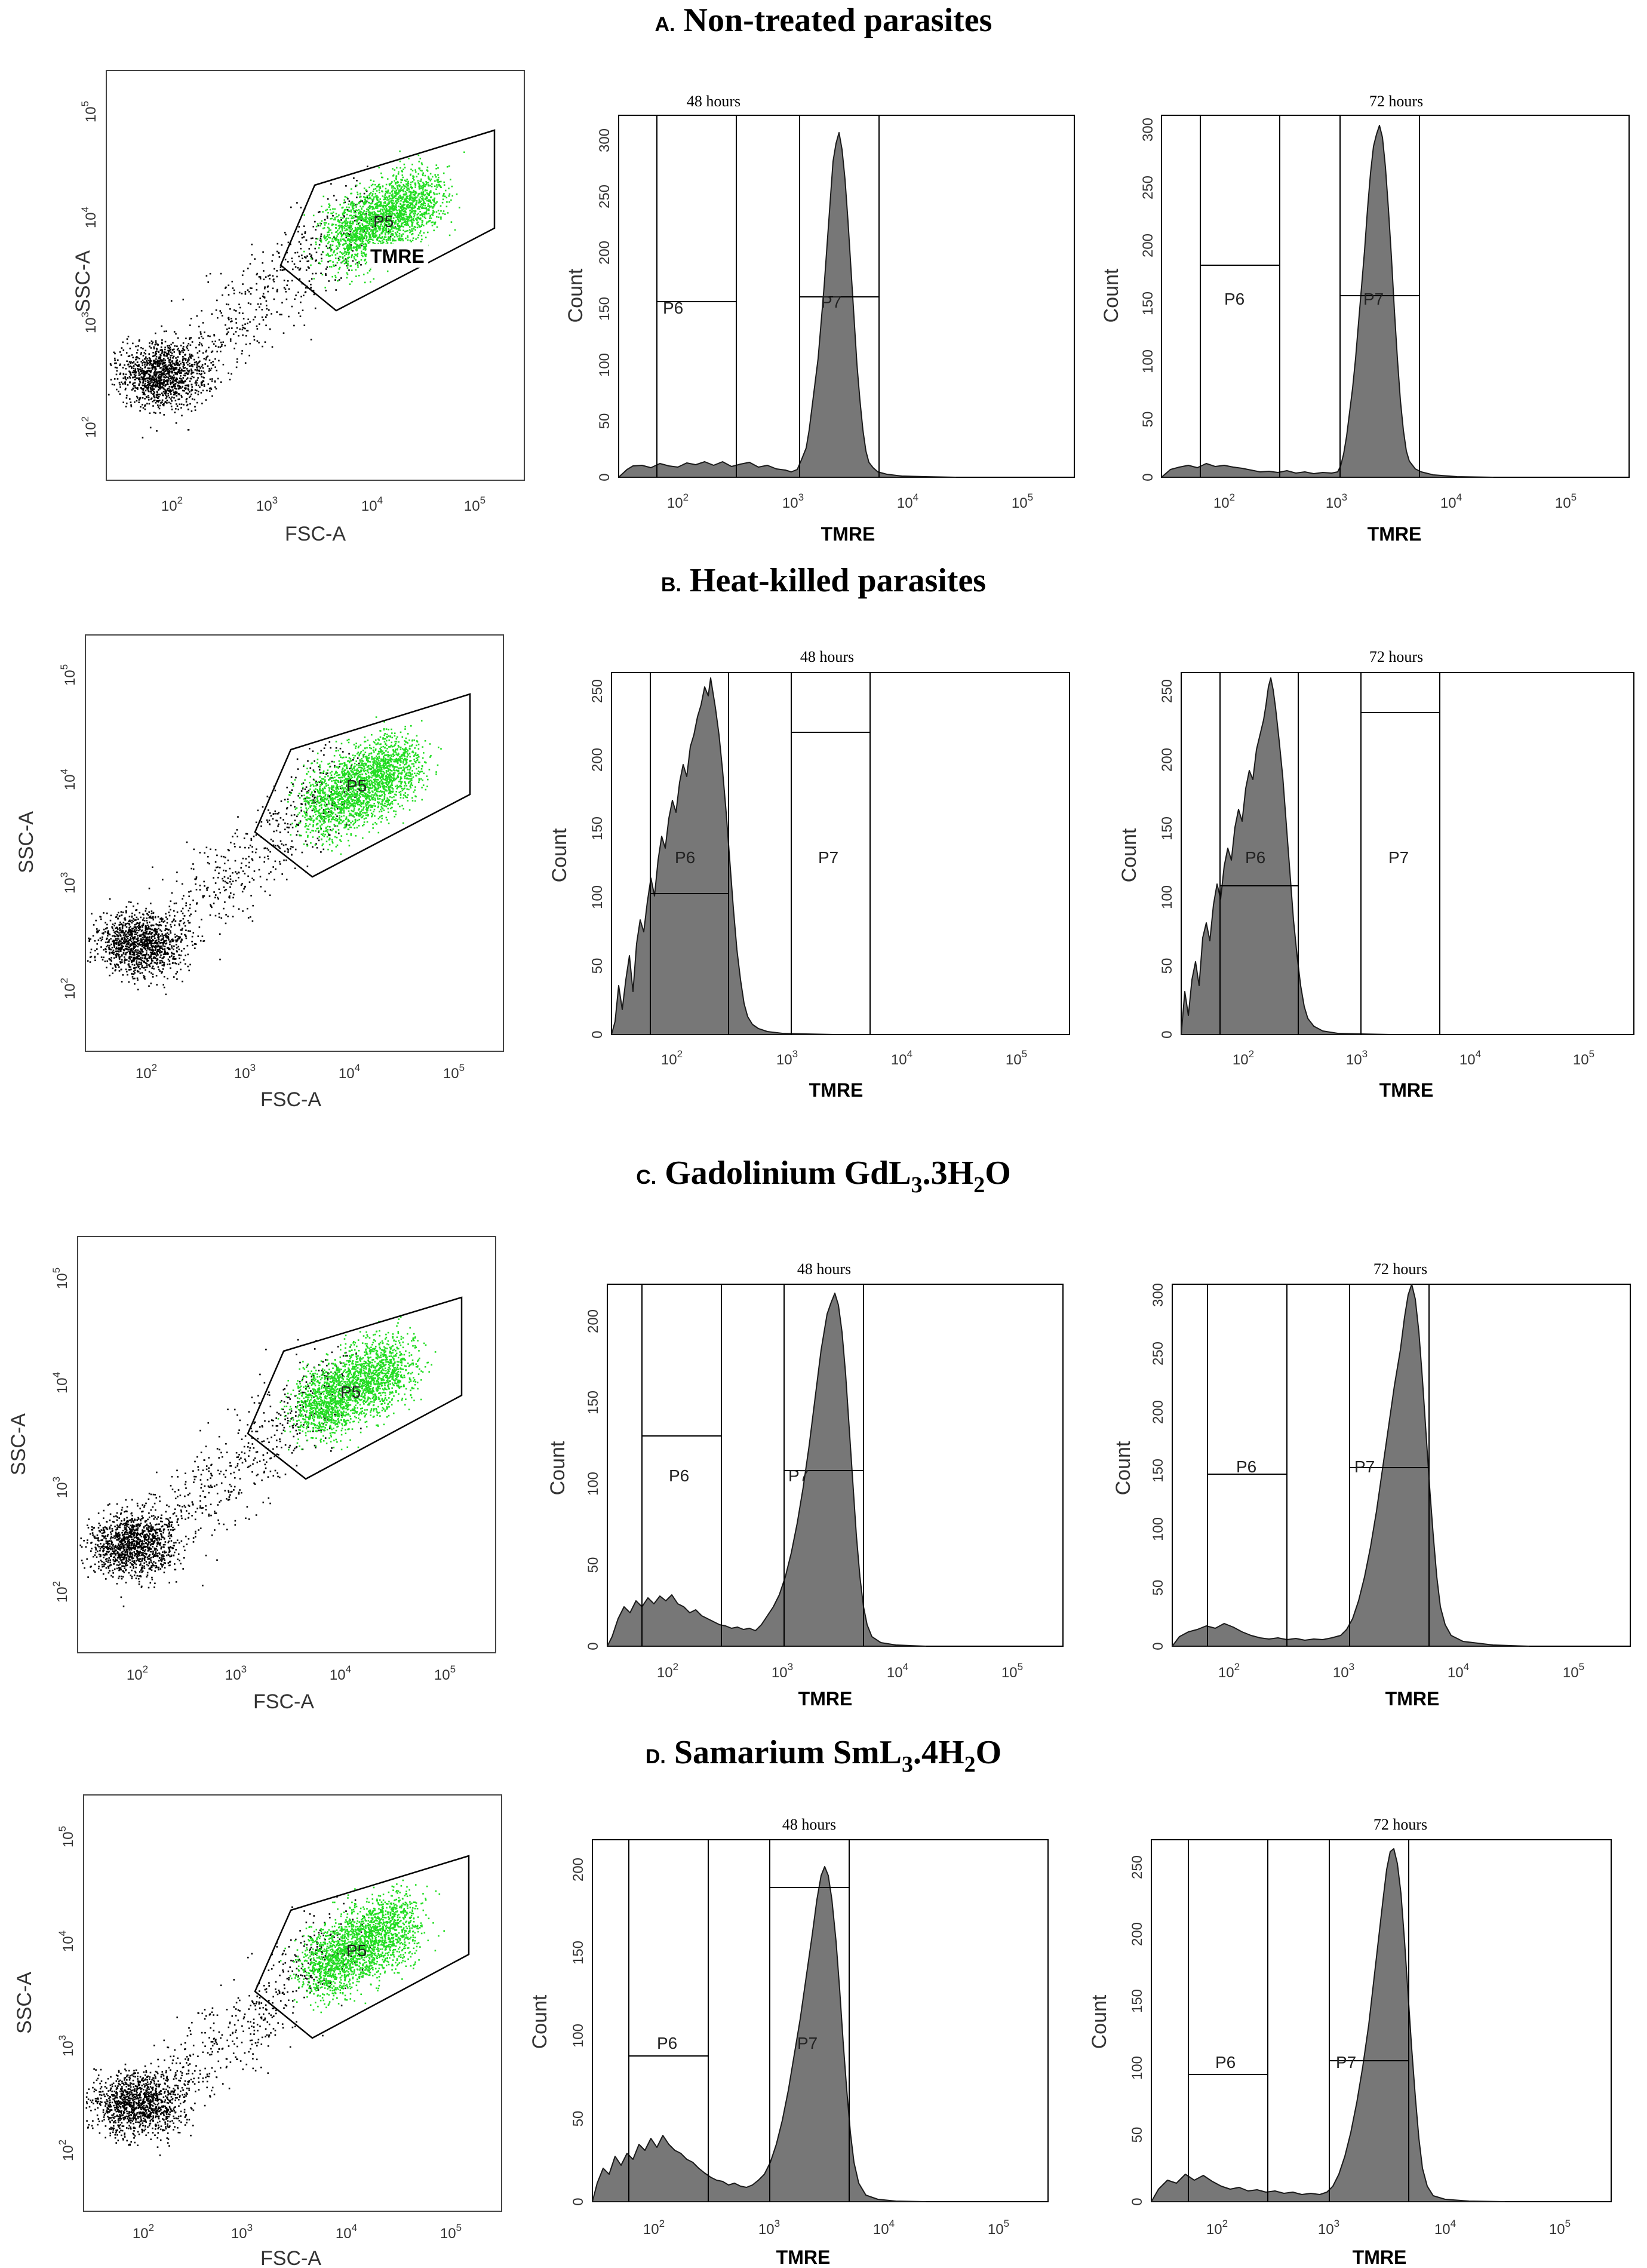  I want to click on tick-label: 105, so click(1023, 501).